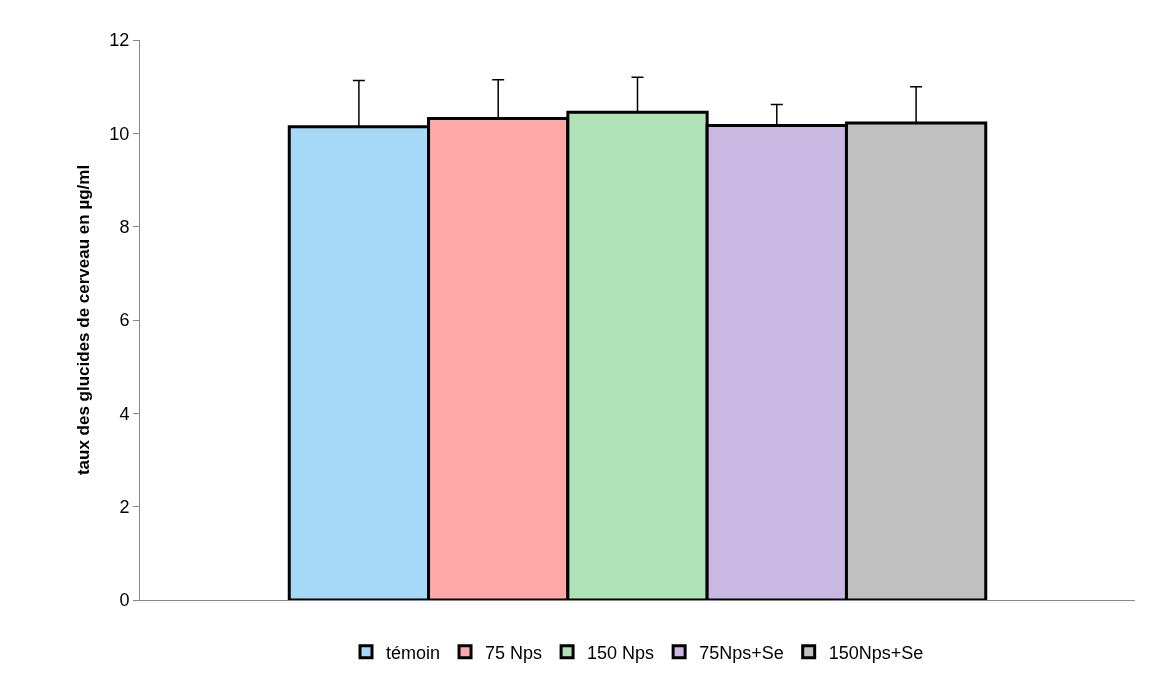 The width and height of the screenshot is (1150, 690). I want to click on legend-label: 75 Nps, so click(514, 652).